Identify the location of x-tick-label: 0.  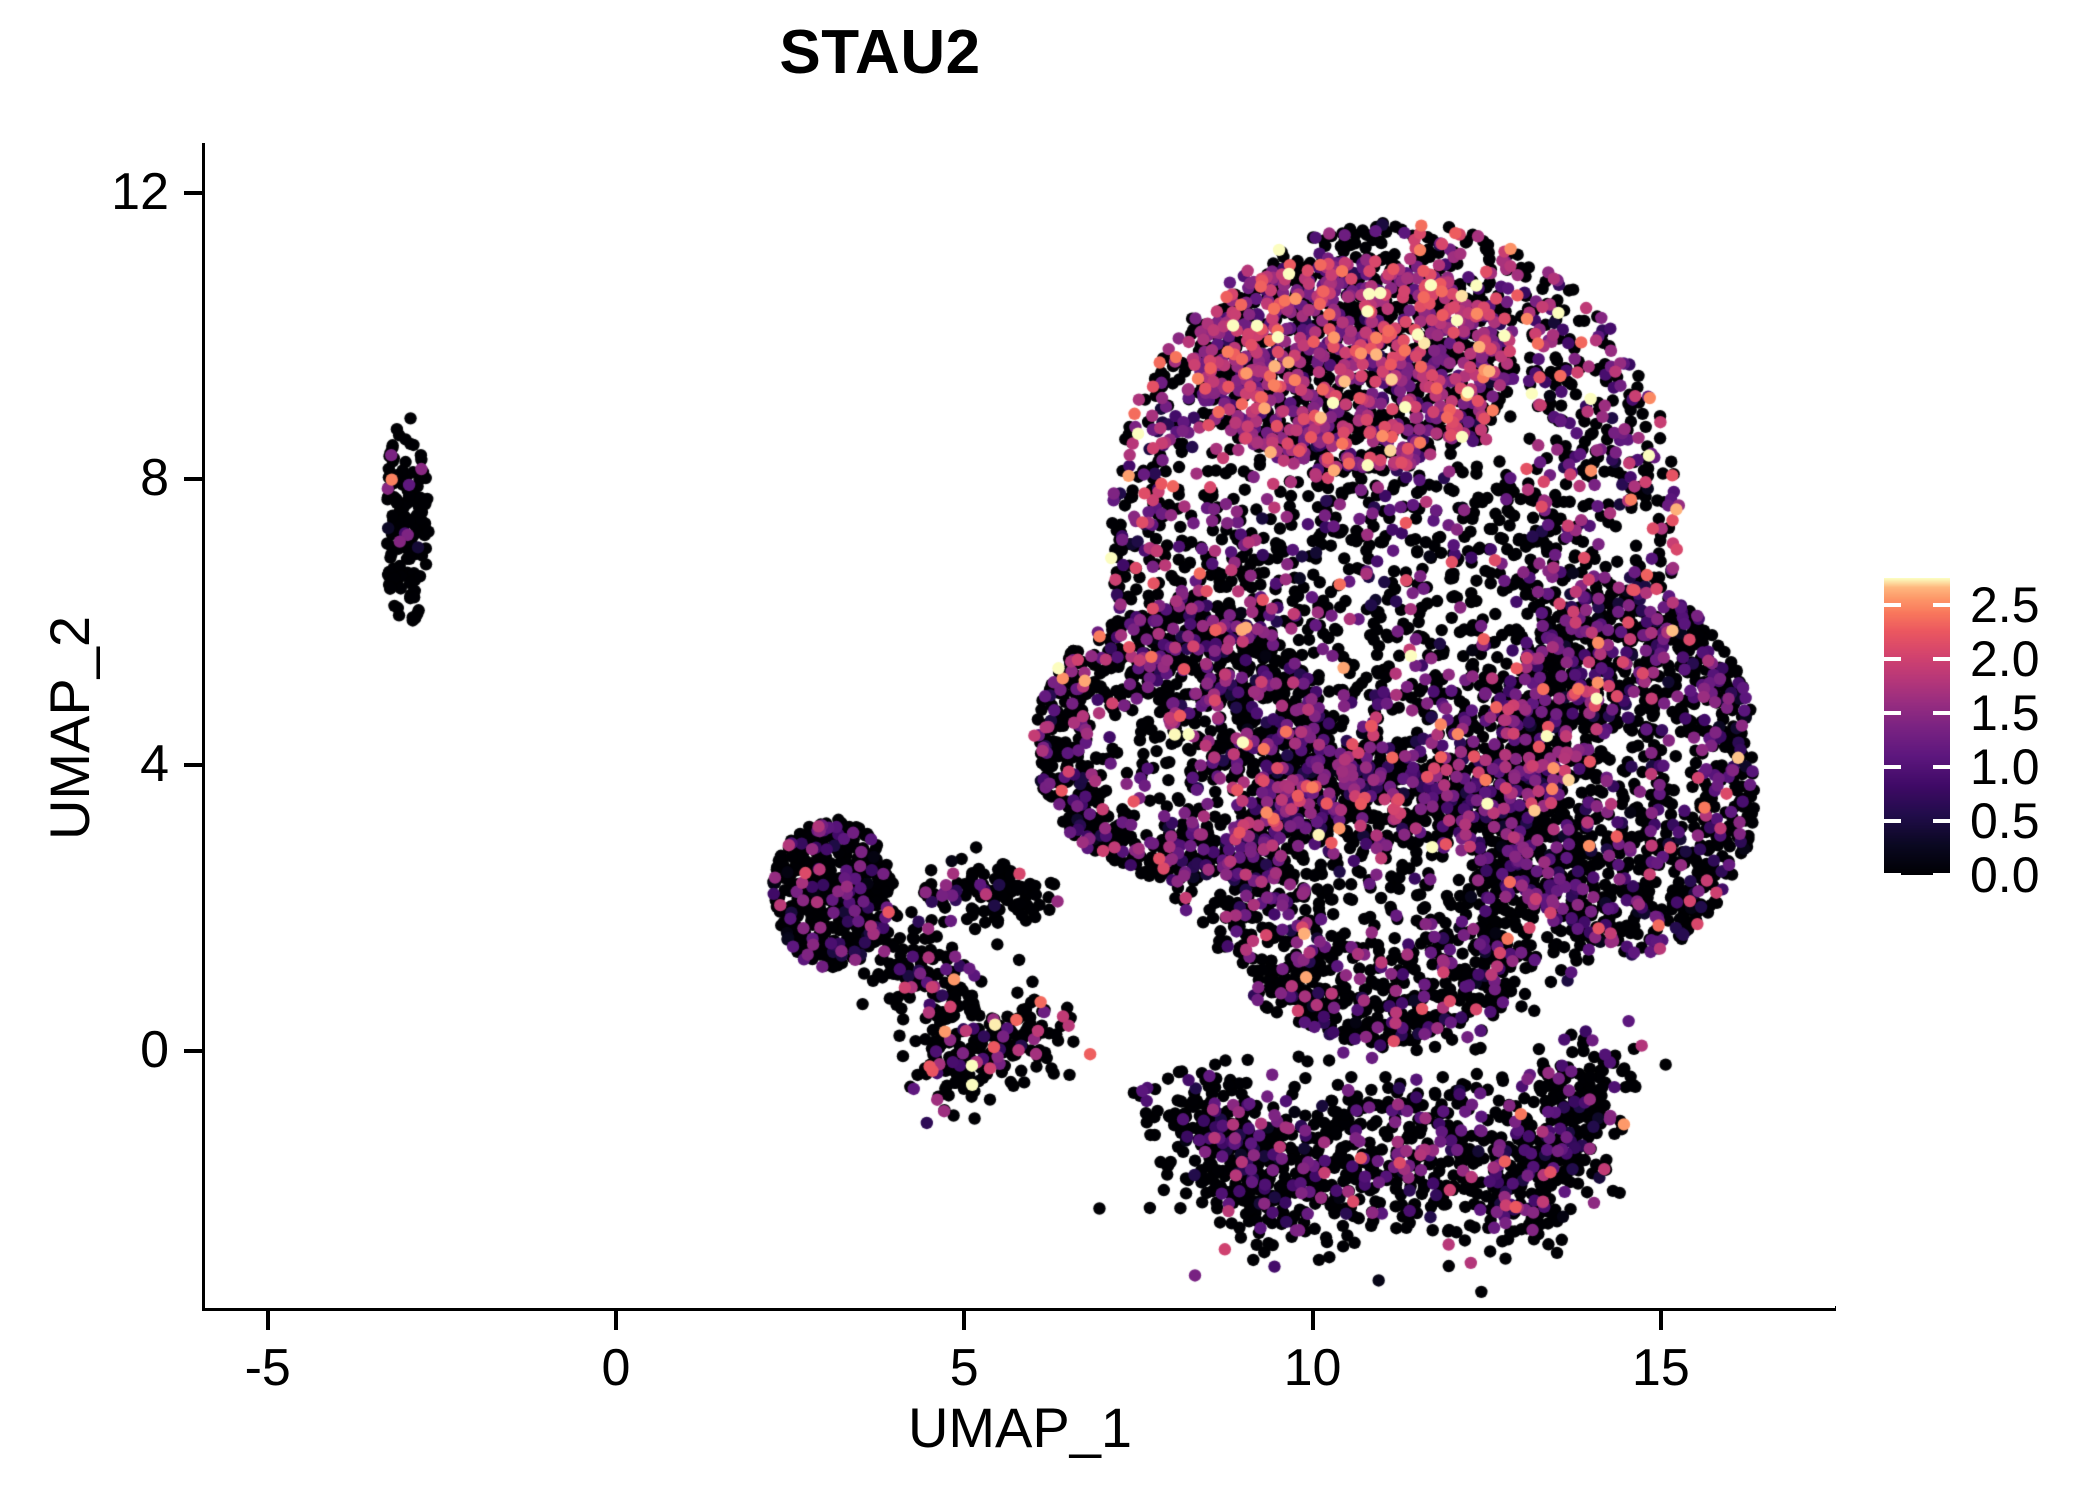
(616, 1368).